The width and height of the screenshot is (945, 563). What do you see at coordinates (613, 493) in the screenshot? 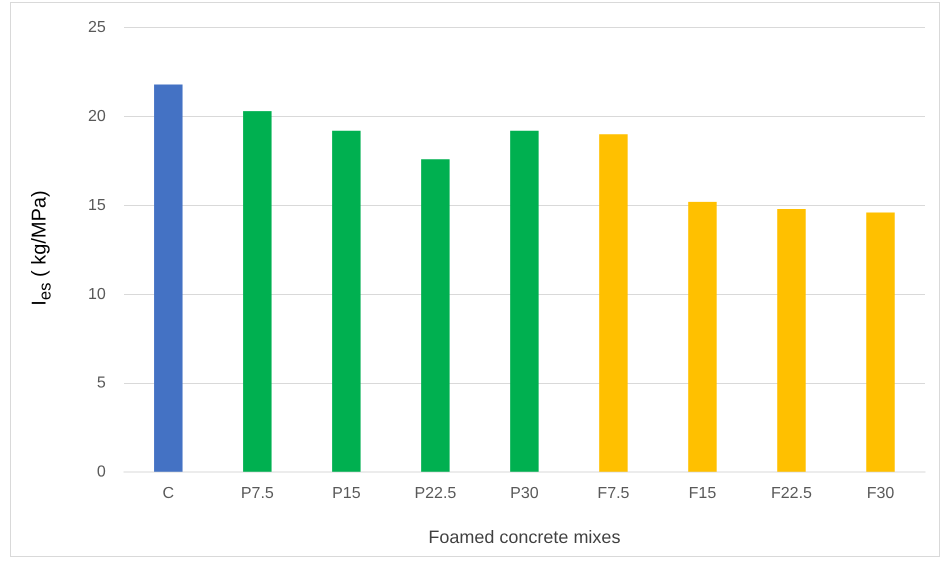
I see `x-tick-label: F7.5` at bounding box center [613, 493].